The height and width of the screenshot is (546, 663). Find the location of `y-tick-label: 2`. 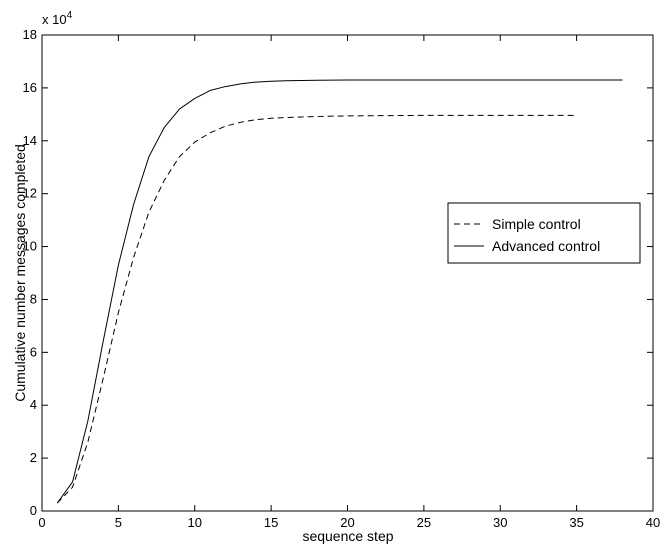

y-tick-label: 2 is located at coordinates (33, 457).